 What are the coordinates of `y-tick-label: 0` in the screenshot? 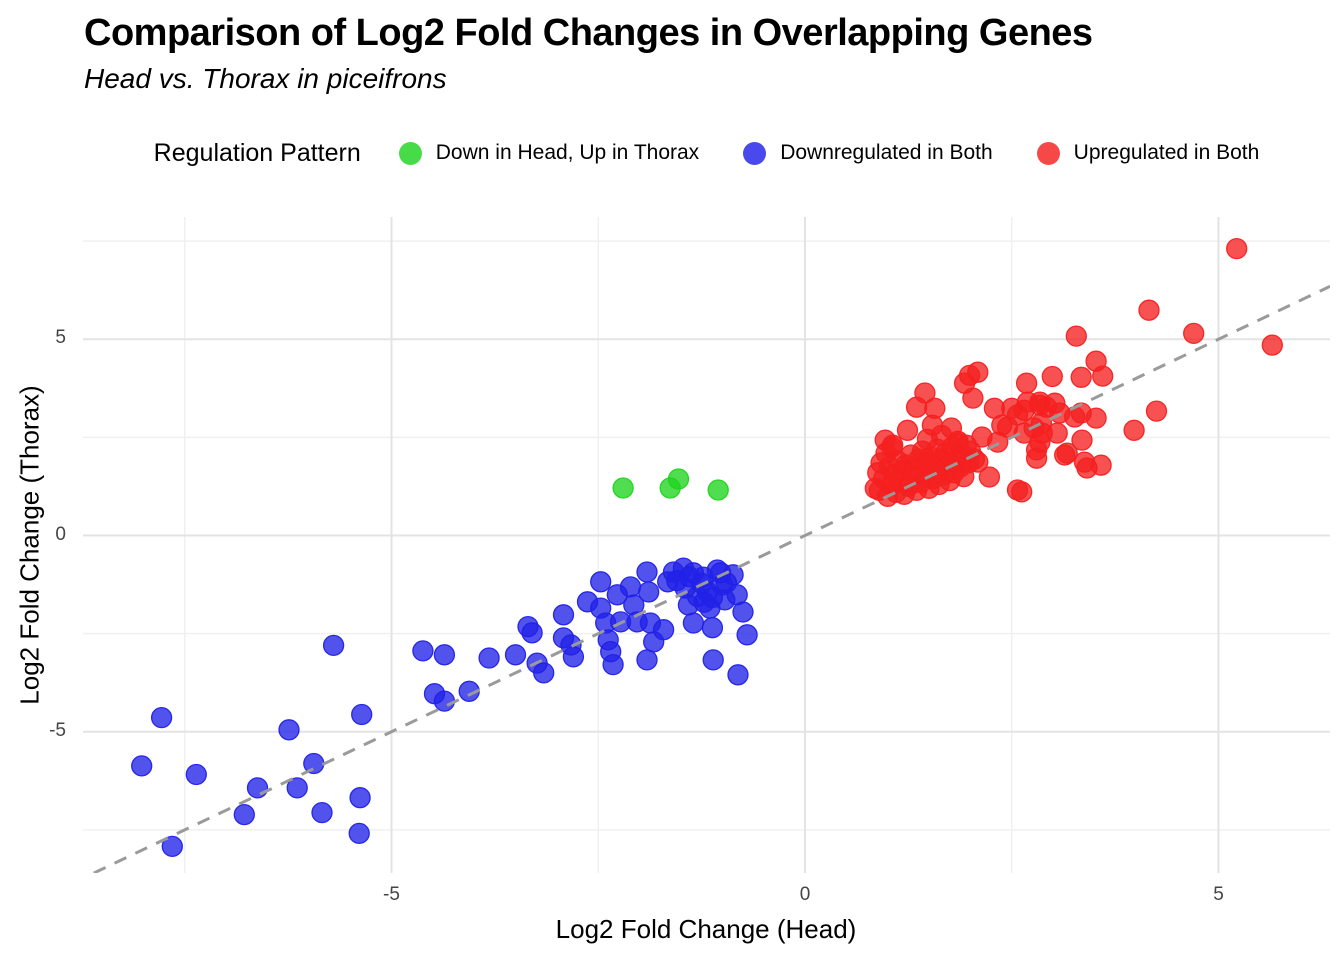 It's located at (60, 534).